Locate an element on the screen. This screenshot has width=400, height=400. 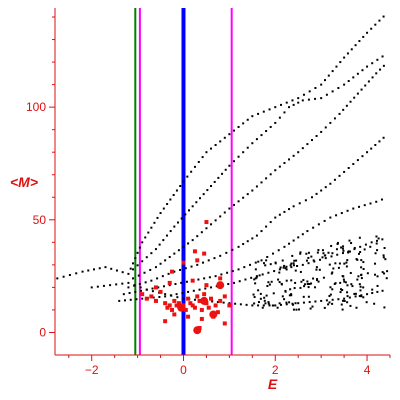
red-series is located at coordinates (186, 277).